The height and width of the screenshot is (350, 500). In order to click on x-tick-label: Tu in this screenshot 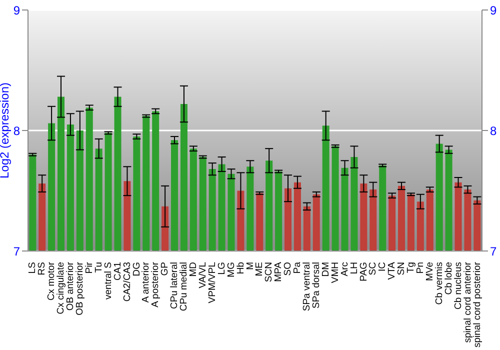, I will do `click(98, 267)`.